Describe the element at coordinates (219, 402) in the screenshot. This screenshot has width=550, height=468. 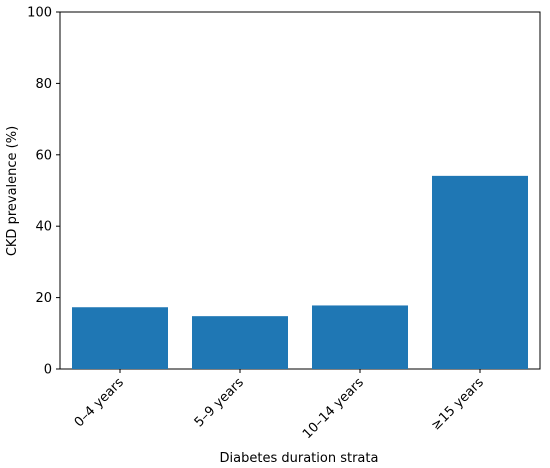
I see `x-tick-label-1: 5–9 years` at that location.